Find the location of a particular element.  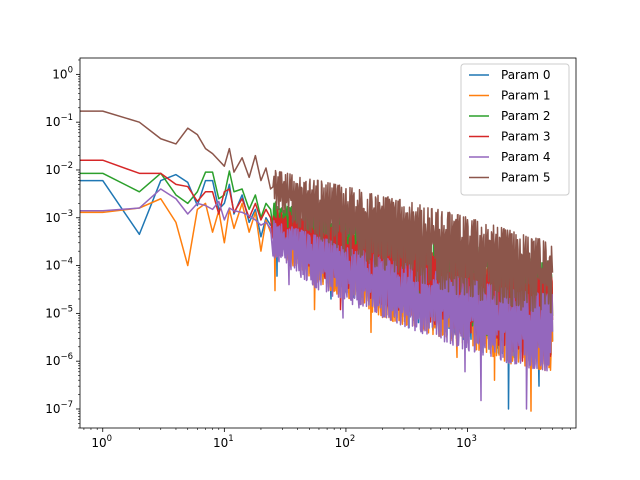

legend-entry-param-3: Param 3 is located at coordinates (509, 137).